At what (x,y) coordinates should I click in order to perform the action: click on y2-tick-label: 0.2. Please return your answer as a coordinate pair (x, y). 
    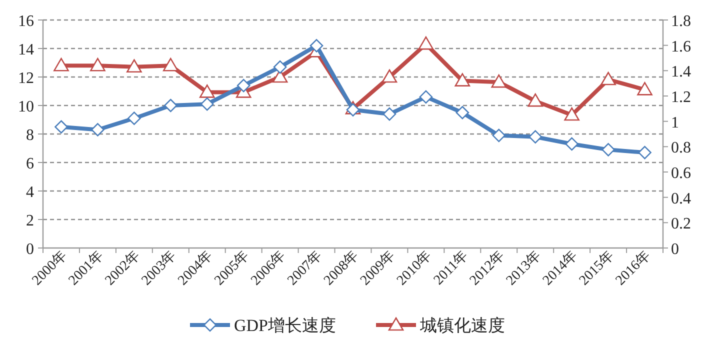
    Looking at the image, I should click on (681, 224).